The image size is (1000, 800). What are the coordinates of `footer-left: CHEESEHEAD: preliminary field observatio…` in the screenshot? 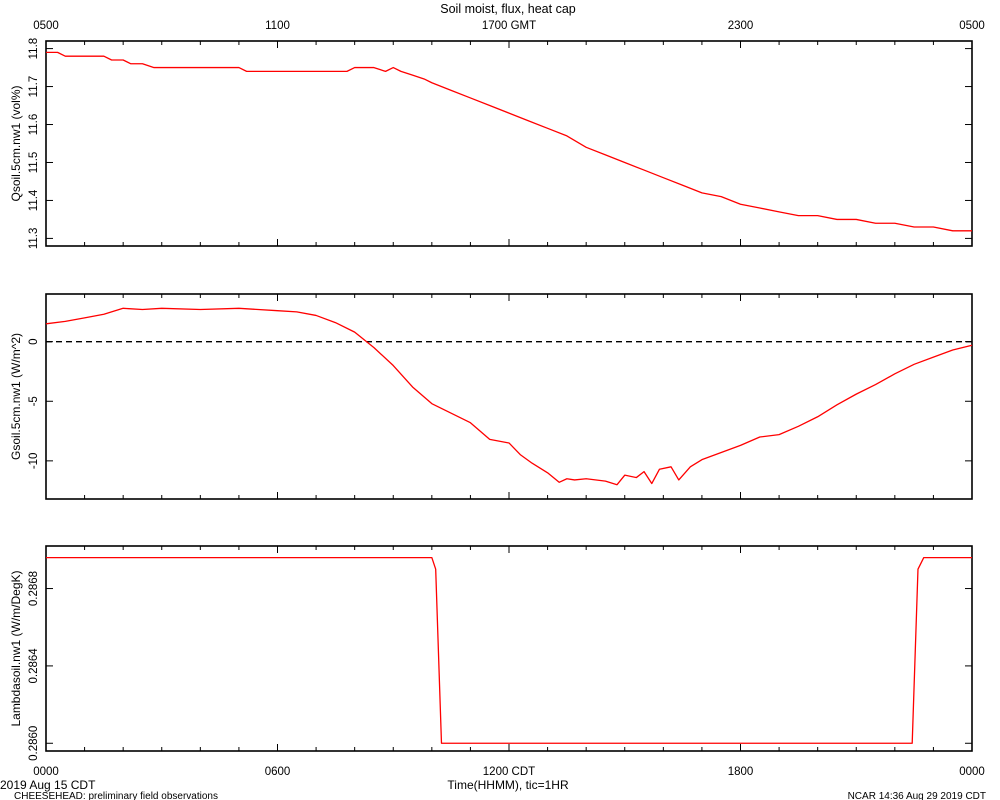 It's located at (116, 795).